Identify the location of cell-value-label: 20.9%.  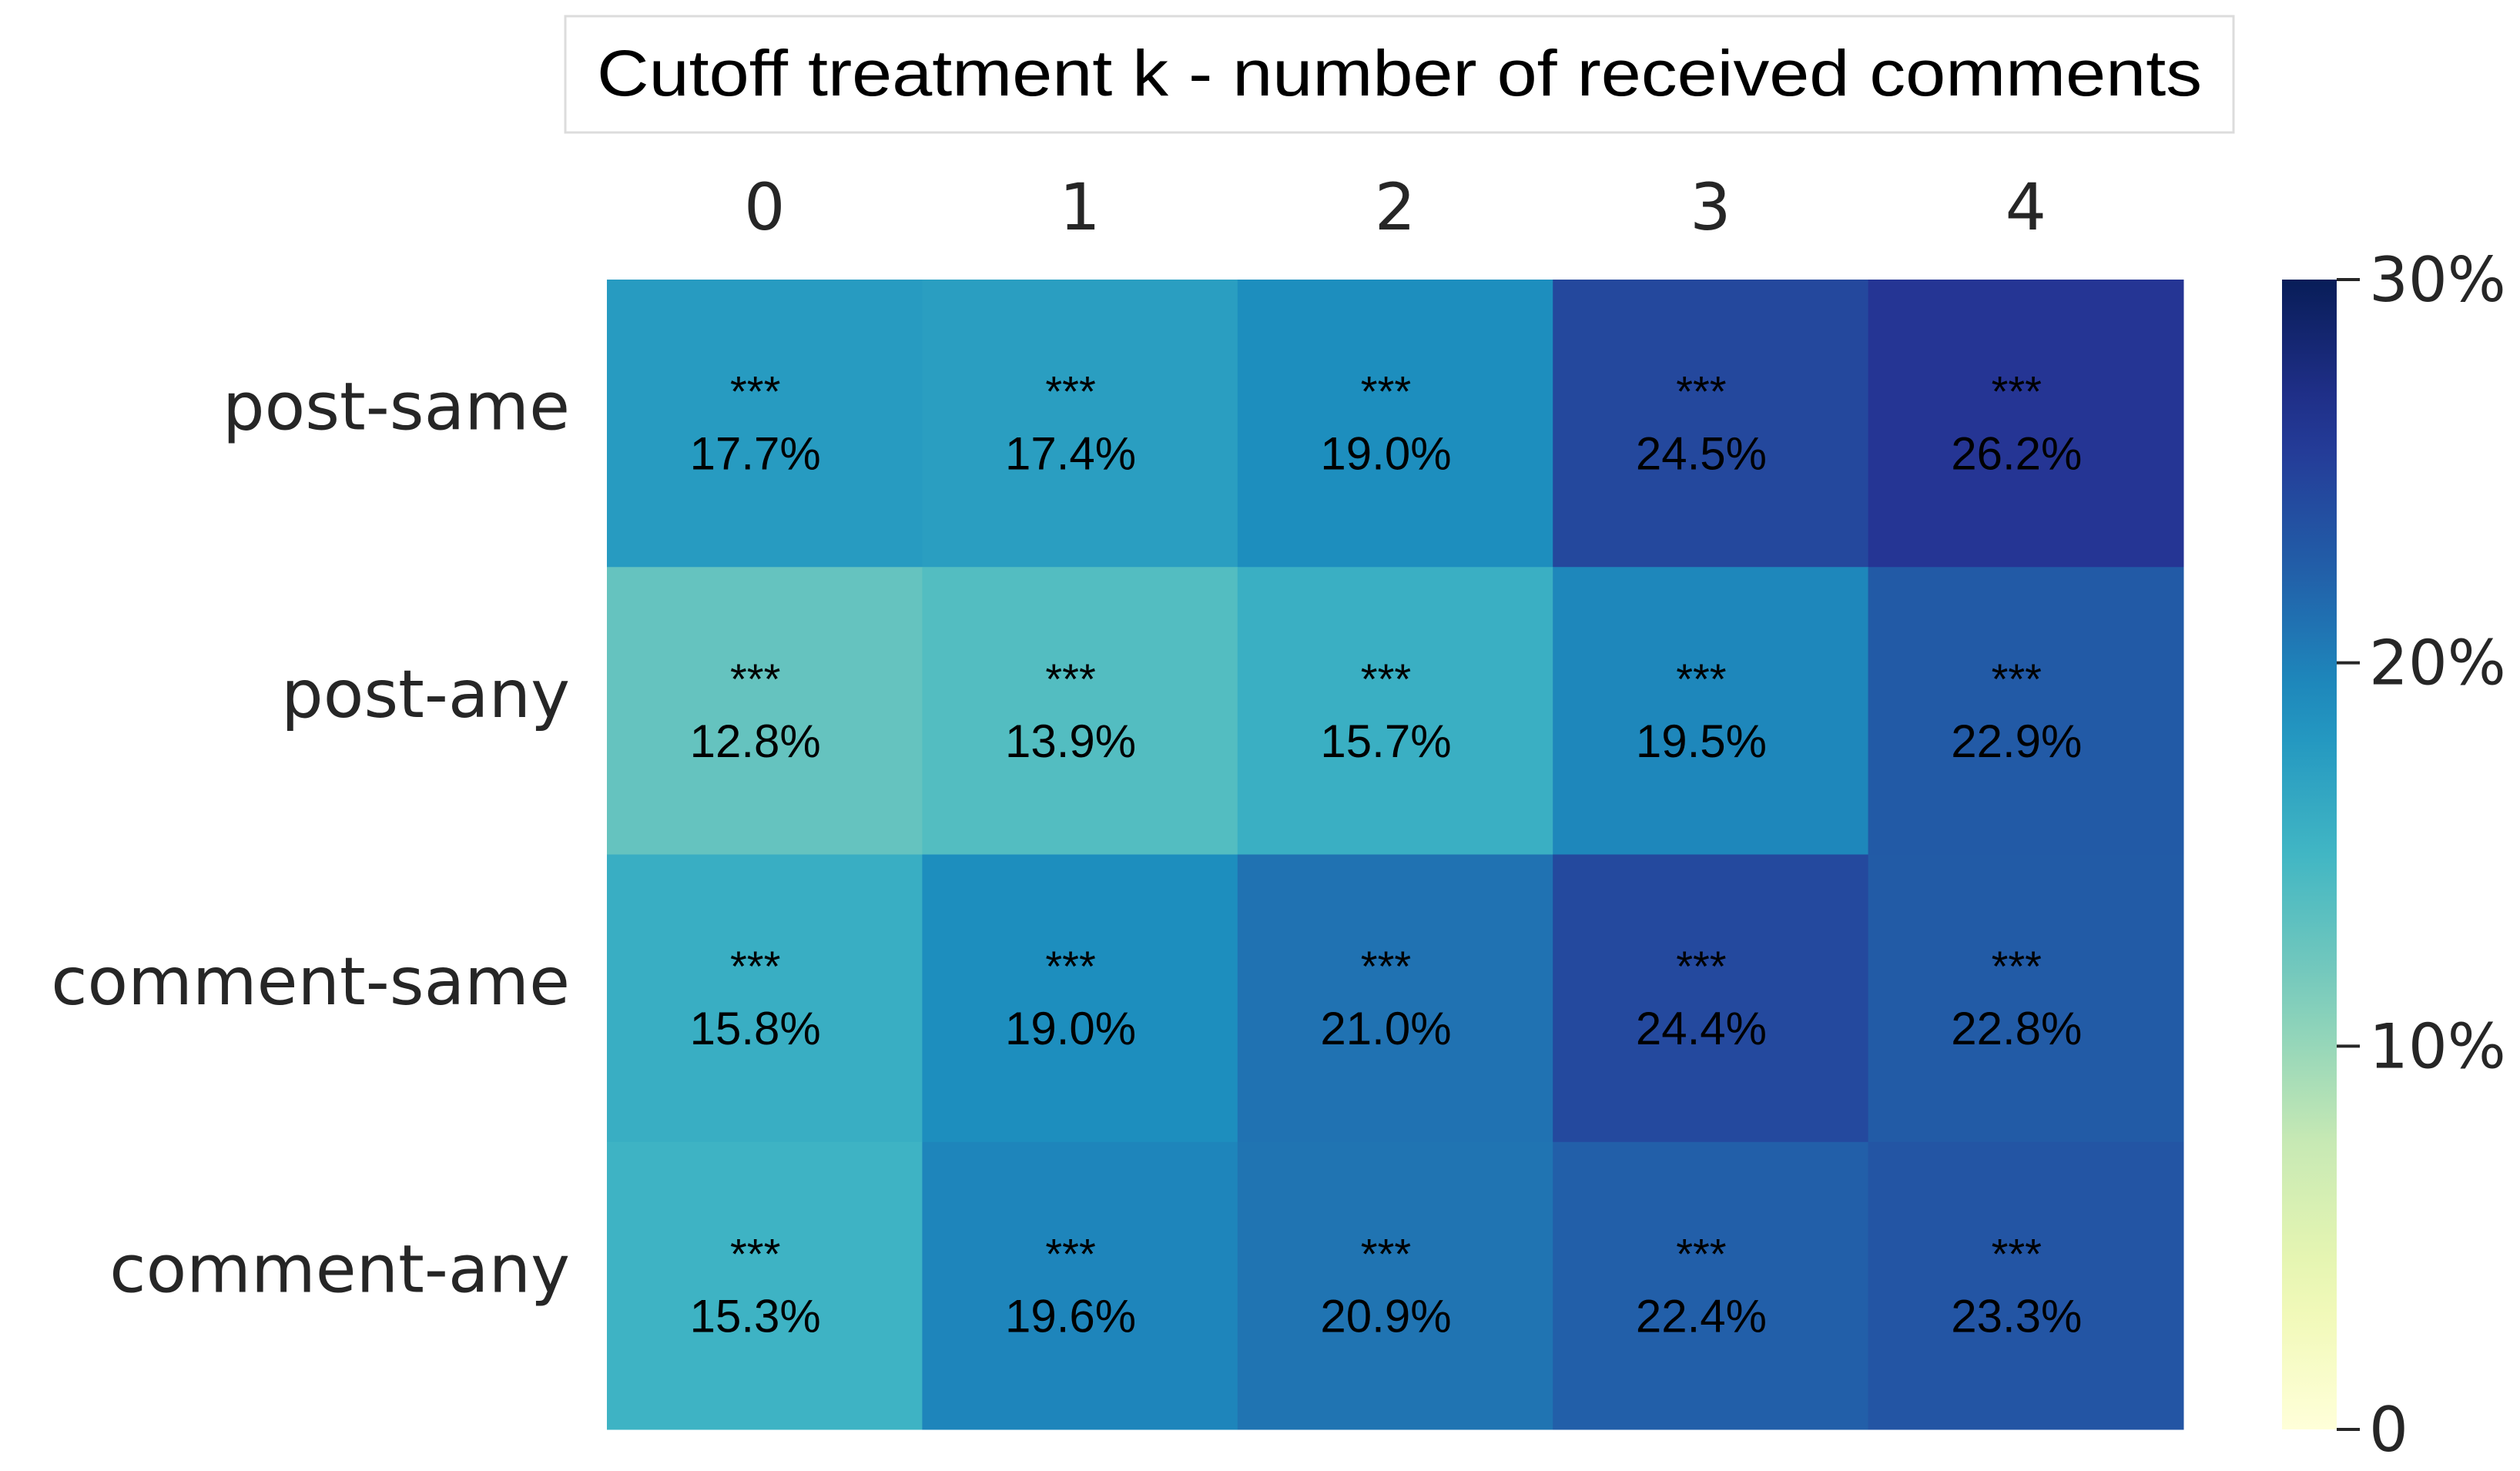
(1386, 1316).